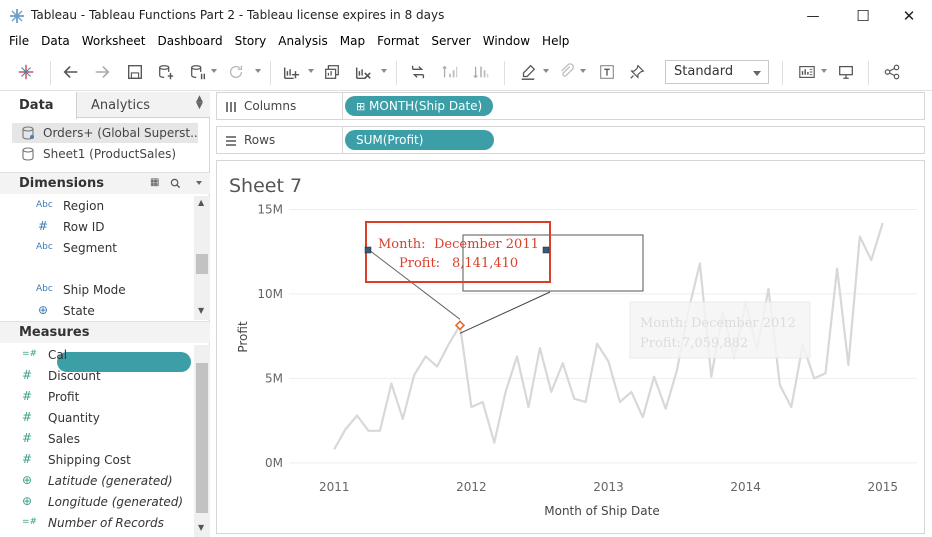  I want to click on measure-field: # Quantity, so click(97, 418).